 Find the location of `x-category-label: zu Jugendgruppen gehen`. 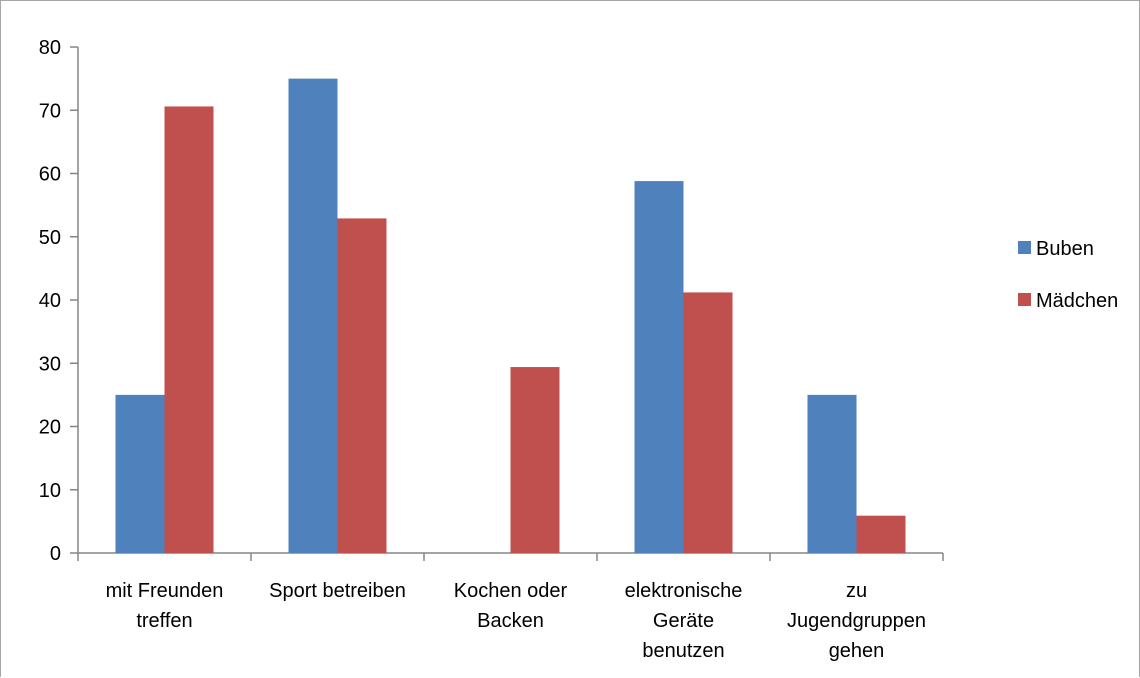

x-category-label: zu Jugendgruppen gehen is located at coordinates (856, 621).